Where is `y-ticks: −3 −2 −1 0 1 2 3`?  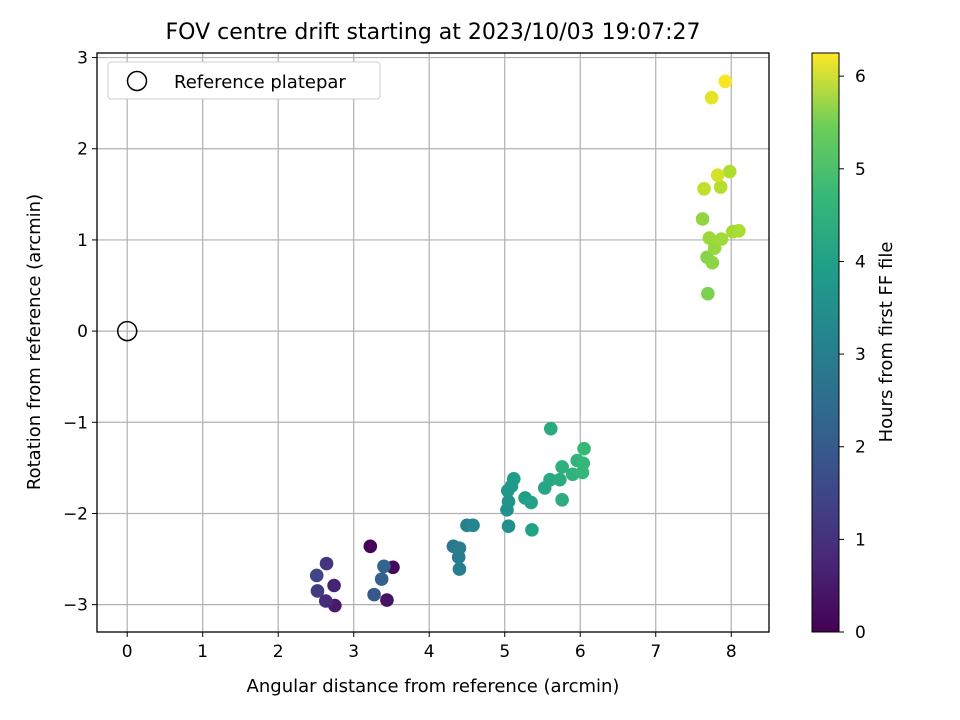 y-ticks: −3 −2 −1 0 1 2 3 is located at coordinates (80, 332).